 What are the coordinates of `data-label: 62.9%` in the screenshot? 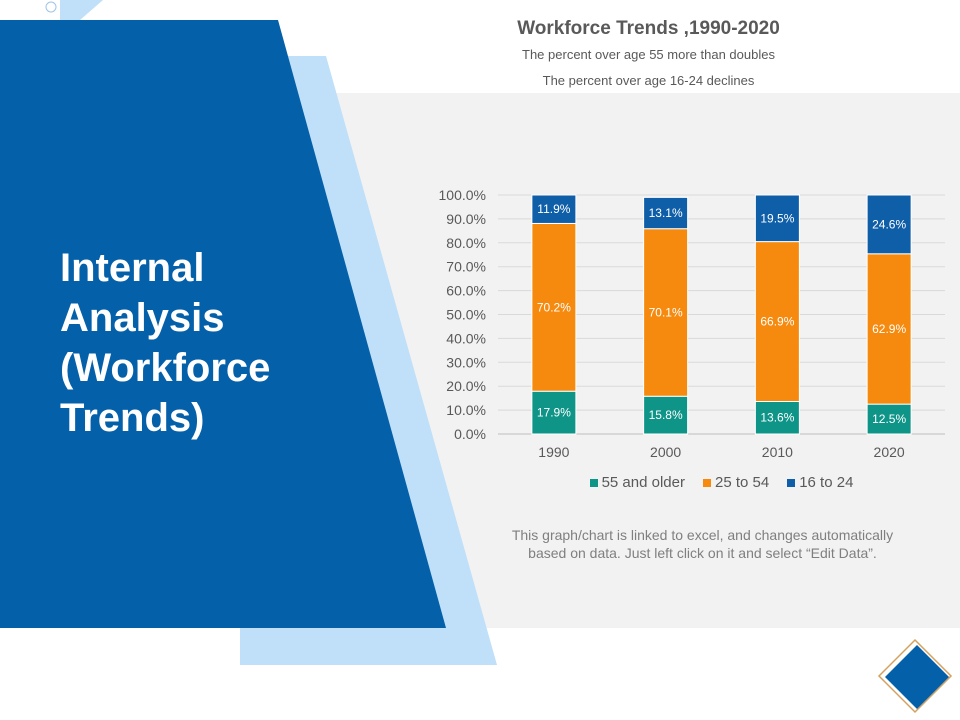 It's located at (889, 329).